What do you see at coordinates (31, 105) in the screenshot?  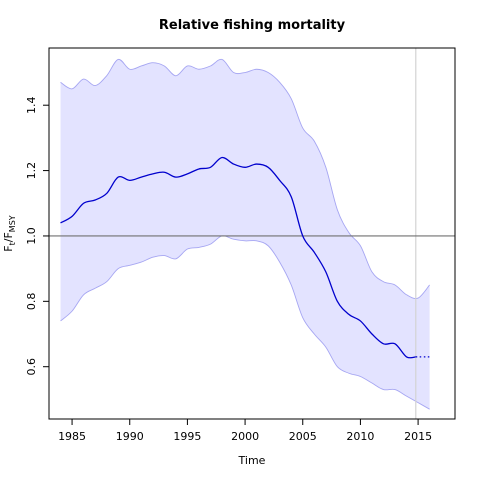 I see `y-tick-label: 1.4` at bounding box center [31, 105].